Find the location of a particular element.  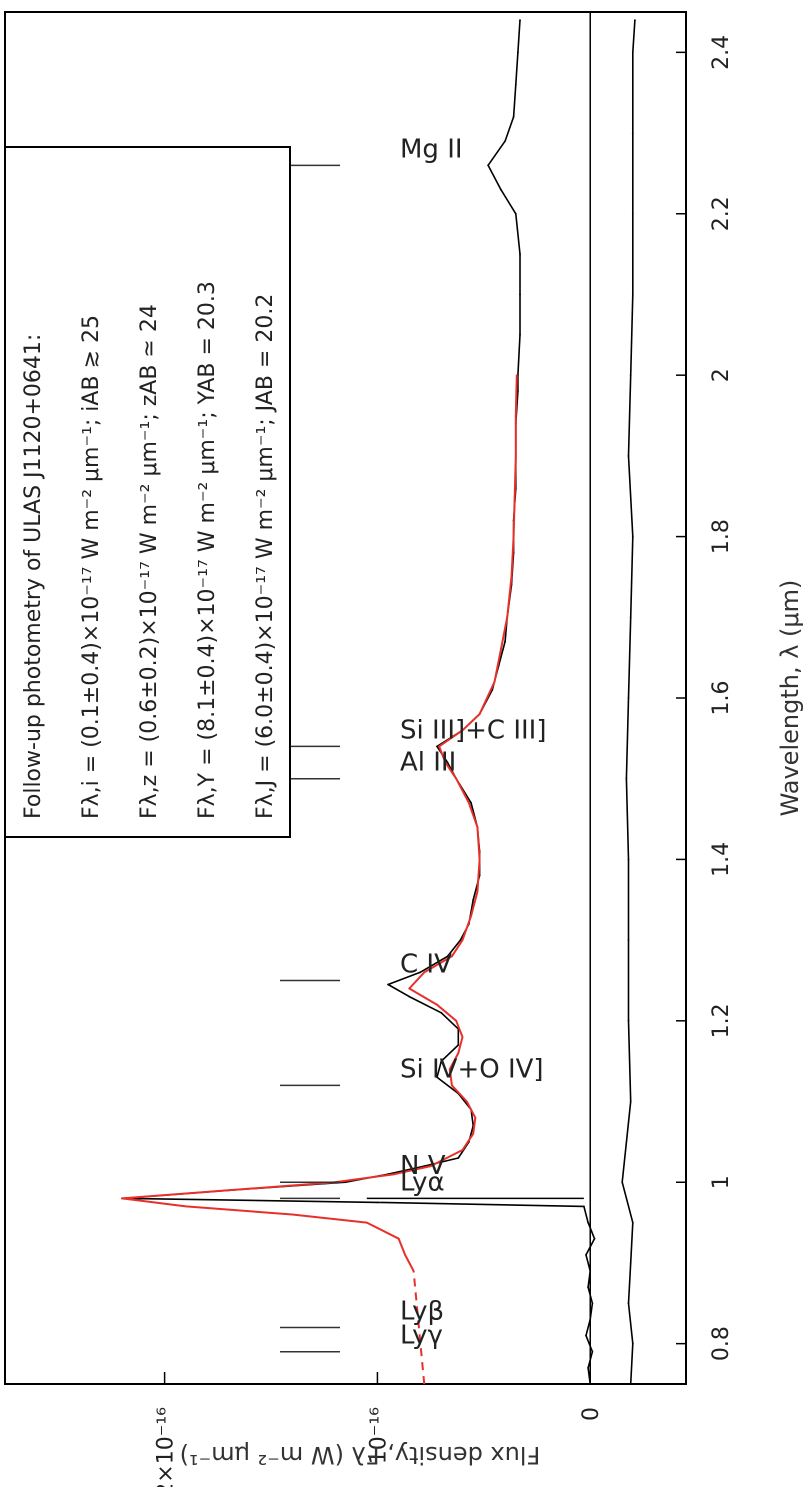

y-tick-label: 2×10⁻¹⁶ is located at coordinates (166, 1447).